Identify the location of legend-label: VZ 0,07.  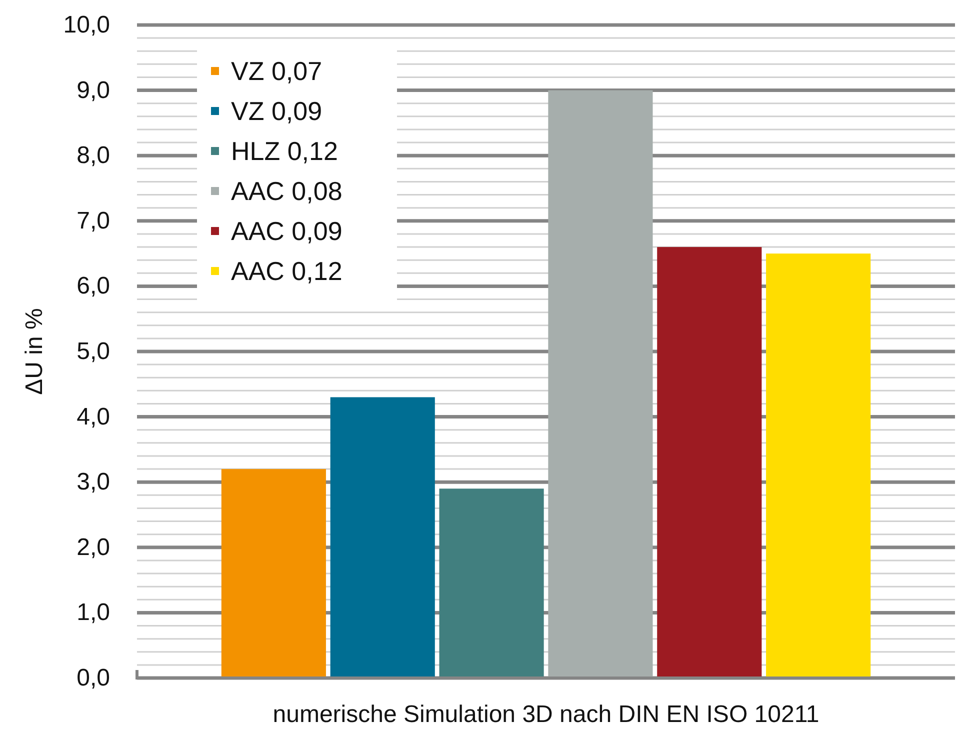
(276, 71).